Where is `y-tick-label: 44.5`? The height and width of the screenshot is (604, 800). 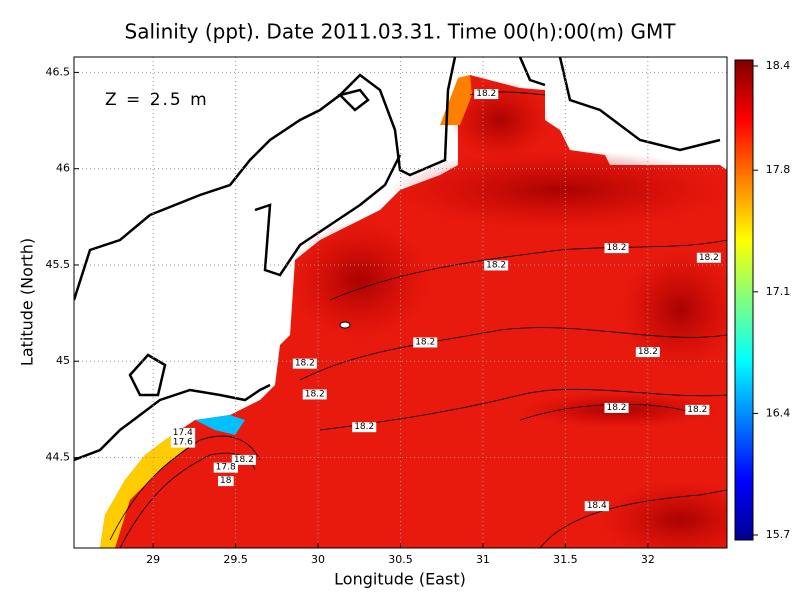
y-tick-label: 44.5 is located at coordinates (58, 457).